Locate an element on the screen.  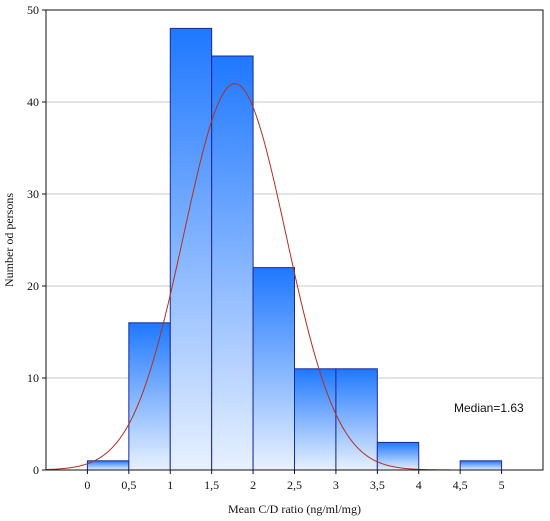
x-tick-label-0: 0 is located at coordinates (87, 485).